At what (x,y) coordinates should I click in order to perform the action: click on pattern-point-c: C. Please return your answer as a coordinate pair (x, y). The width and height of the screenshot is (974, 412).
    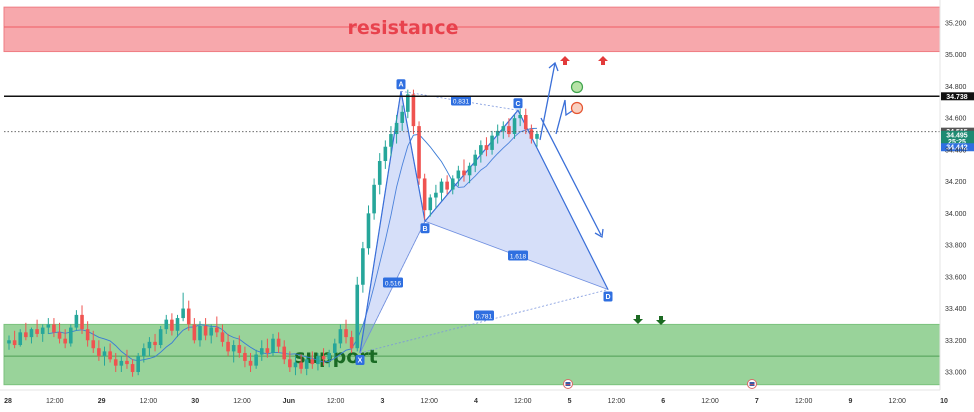
    Looking at the image, I should click on (518, 103).